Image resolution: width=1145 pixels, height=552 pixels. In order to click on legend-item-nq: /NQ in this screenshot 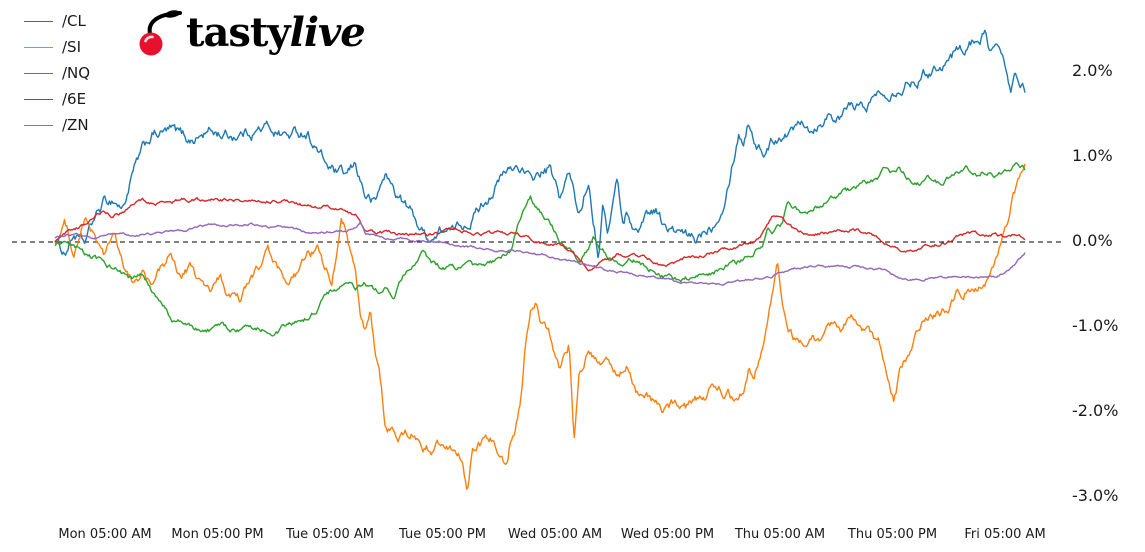, I will do `click(57, 73)`.